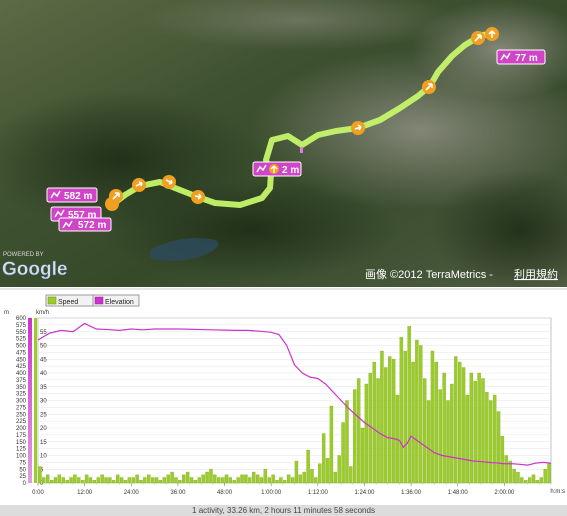  What do you see at coordinates (116, 300) in the screenshot?
I see `legend-elevation: Elevation` at bounding box center [116, 300].